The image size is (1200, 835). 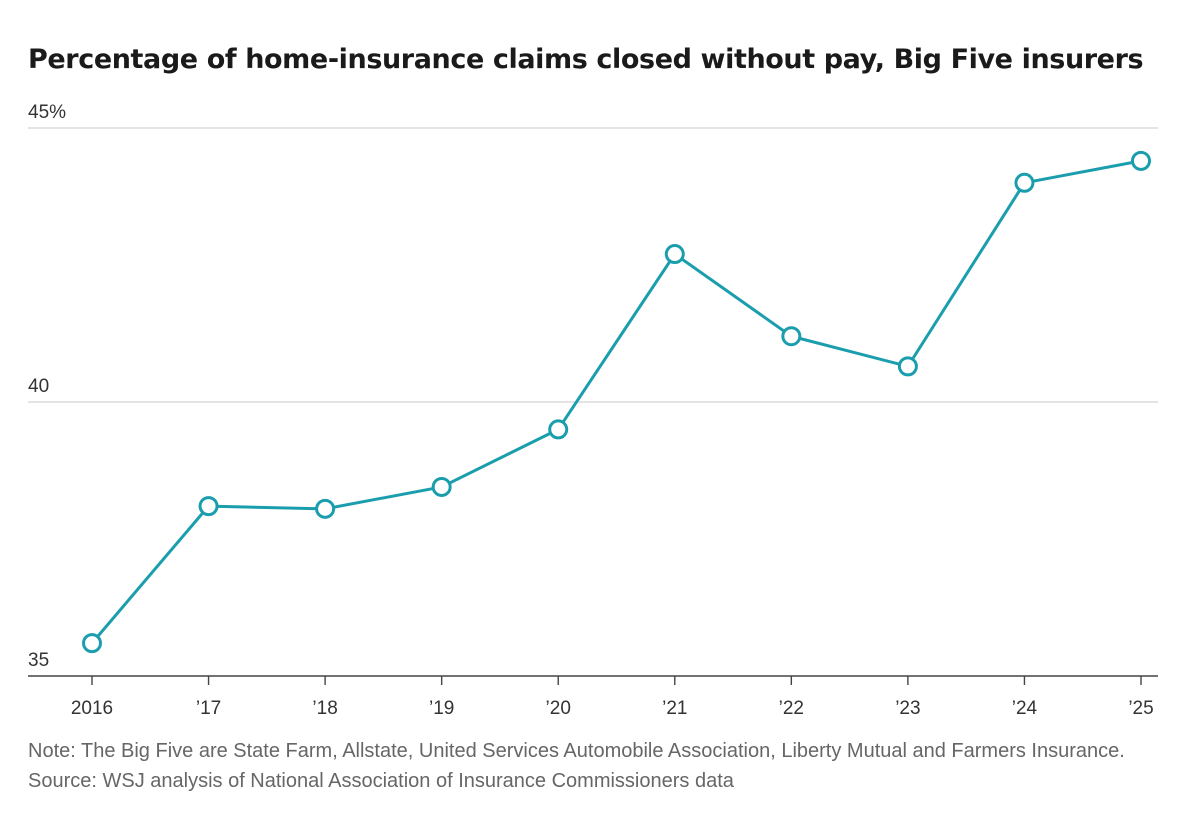 What do you see at coordinates (325, 508) in the screenshot?
I see `data-point-’18` at bounding box center [325, 508].